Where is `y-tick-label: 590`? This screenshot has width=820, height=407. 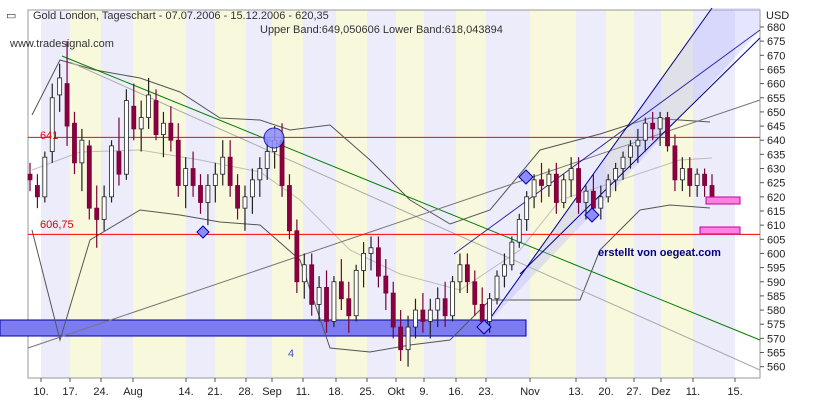
y-tick-label: 590 is located at coordinates (776, 283).